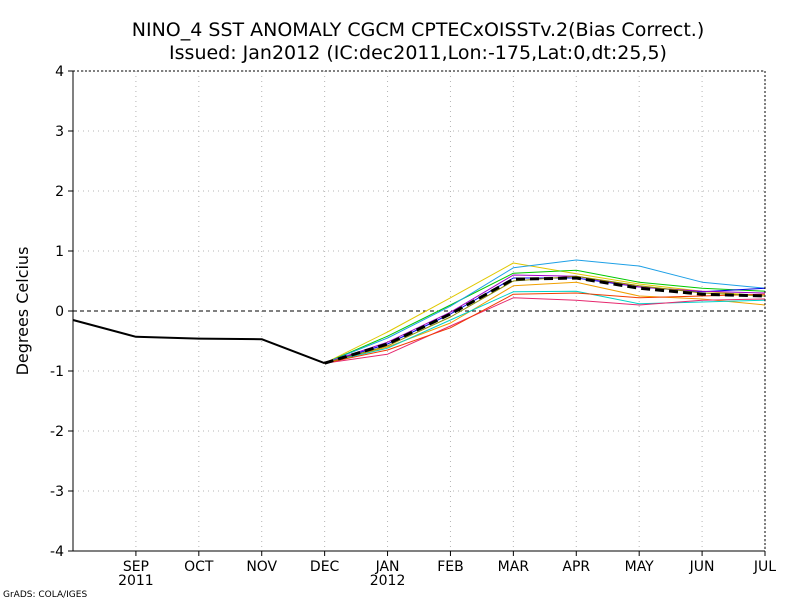  What do you see at coordinates (387, 567) in the screenshot?
I see `x-tick-label: JAN` at bounding box center [387, 567].